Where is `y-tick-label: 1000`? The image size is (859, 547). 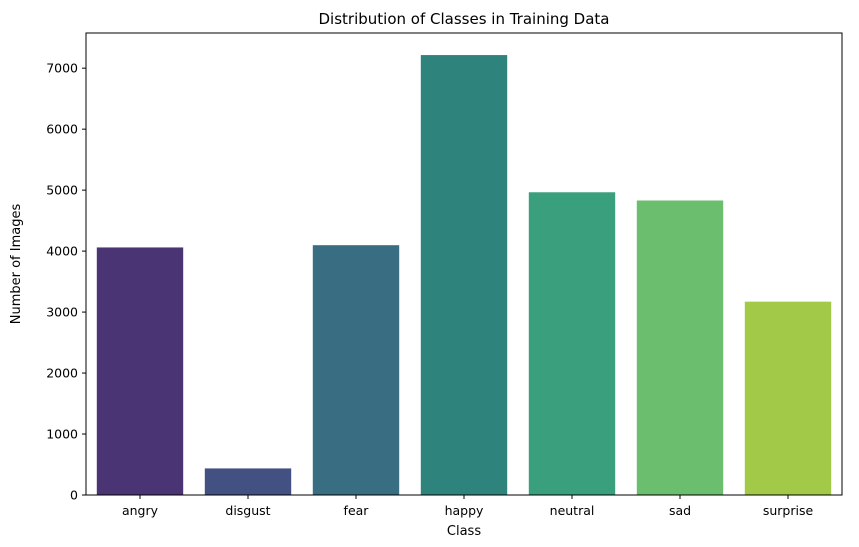
y-tick-label: 1000 is located at coordinates (62, 434).